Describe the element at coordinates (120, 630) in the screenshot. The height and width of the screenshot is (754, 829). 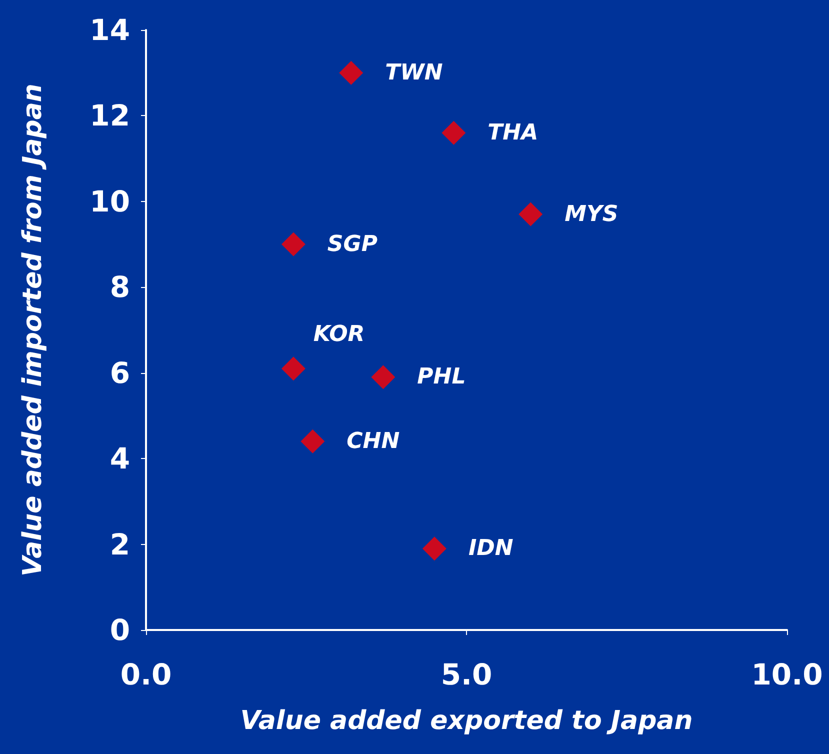
I see `y-tick-label: 0` at that location.